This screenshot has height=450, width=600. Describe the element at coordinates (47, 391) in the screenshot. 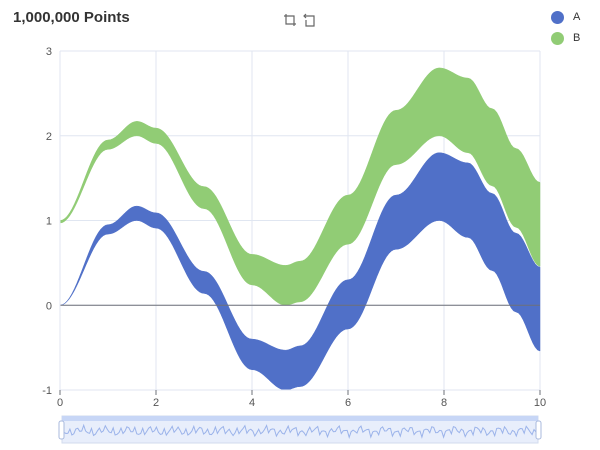

I see `y-tick-label: -1` at that location.